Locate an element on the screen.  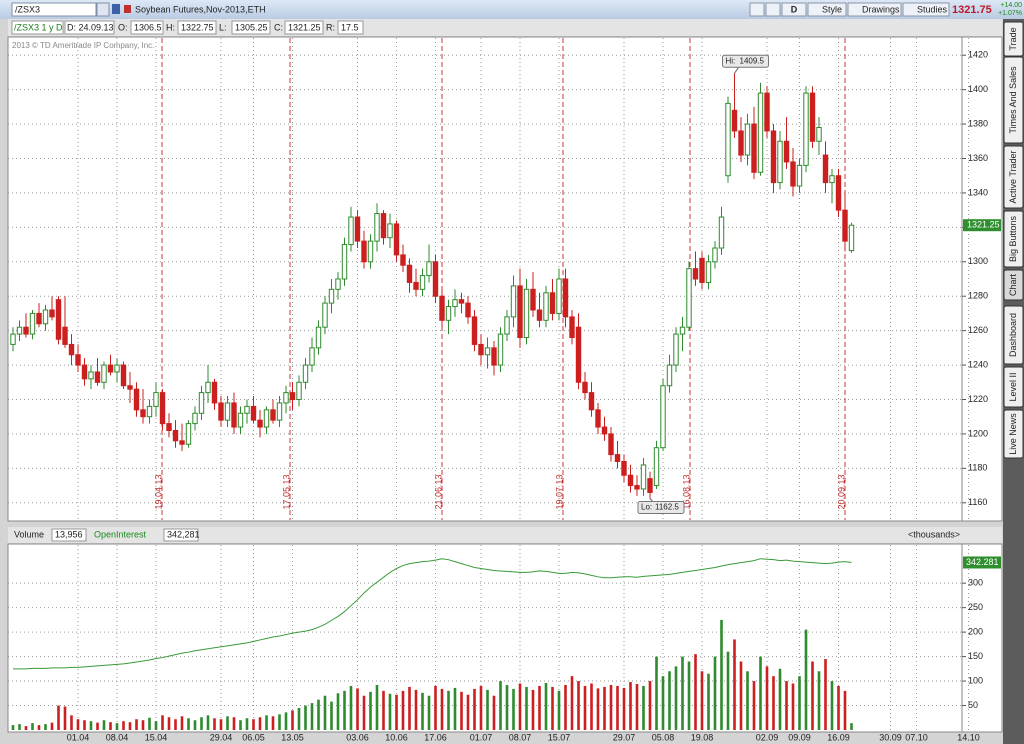
label-c: C: is located at coordinates (278, 27).